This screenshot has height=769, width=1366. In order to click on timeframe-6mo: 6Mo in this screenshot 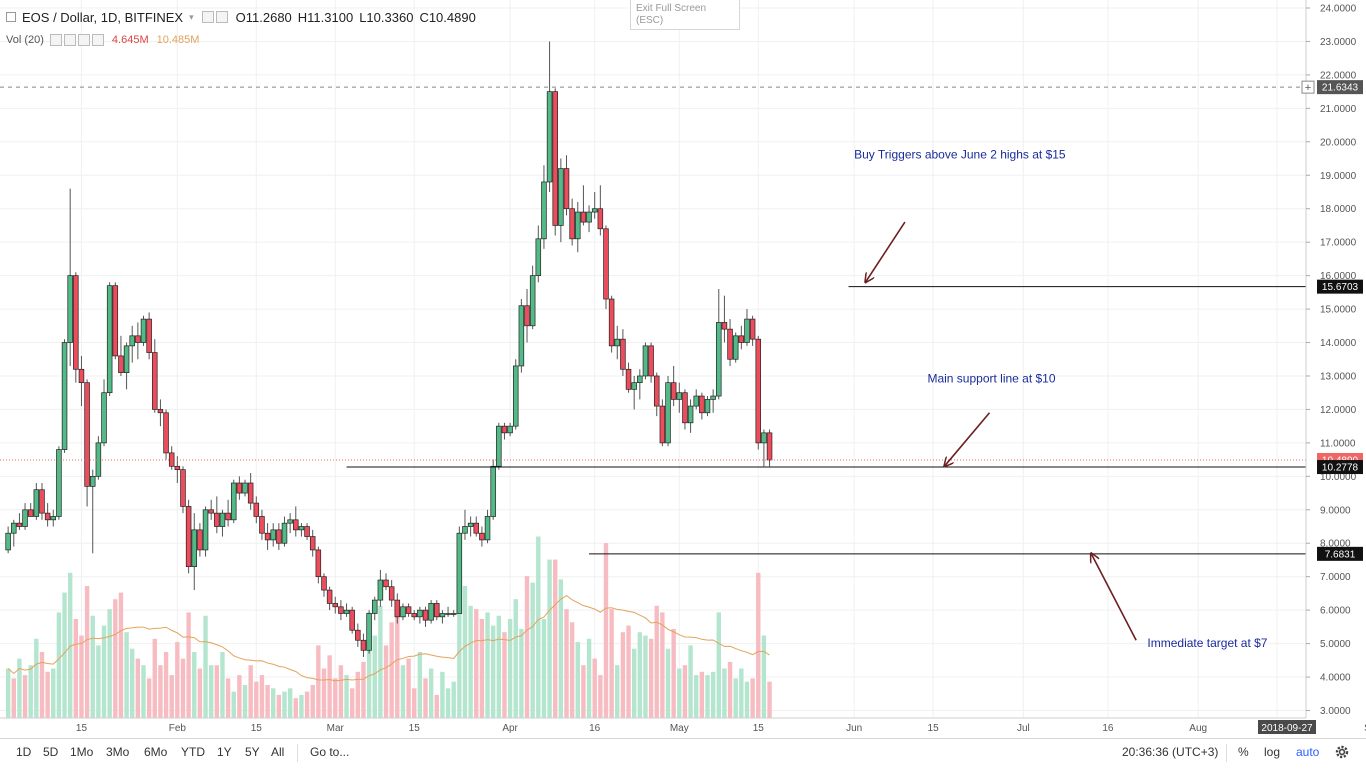, I will do `click(156, 752)`.